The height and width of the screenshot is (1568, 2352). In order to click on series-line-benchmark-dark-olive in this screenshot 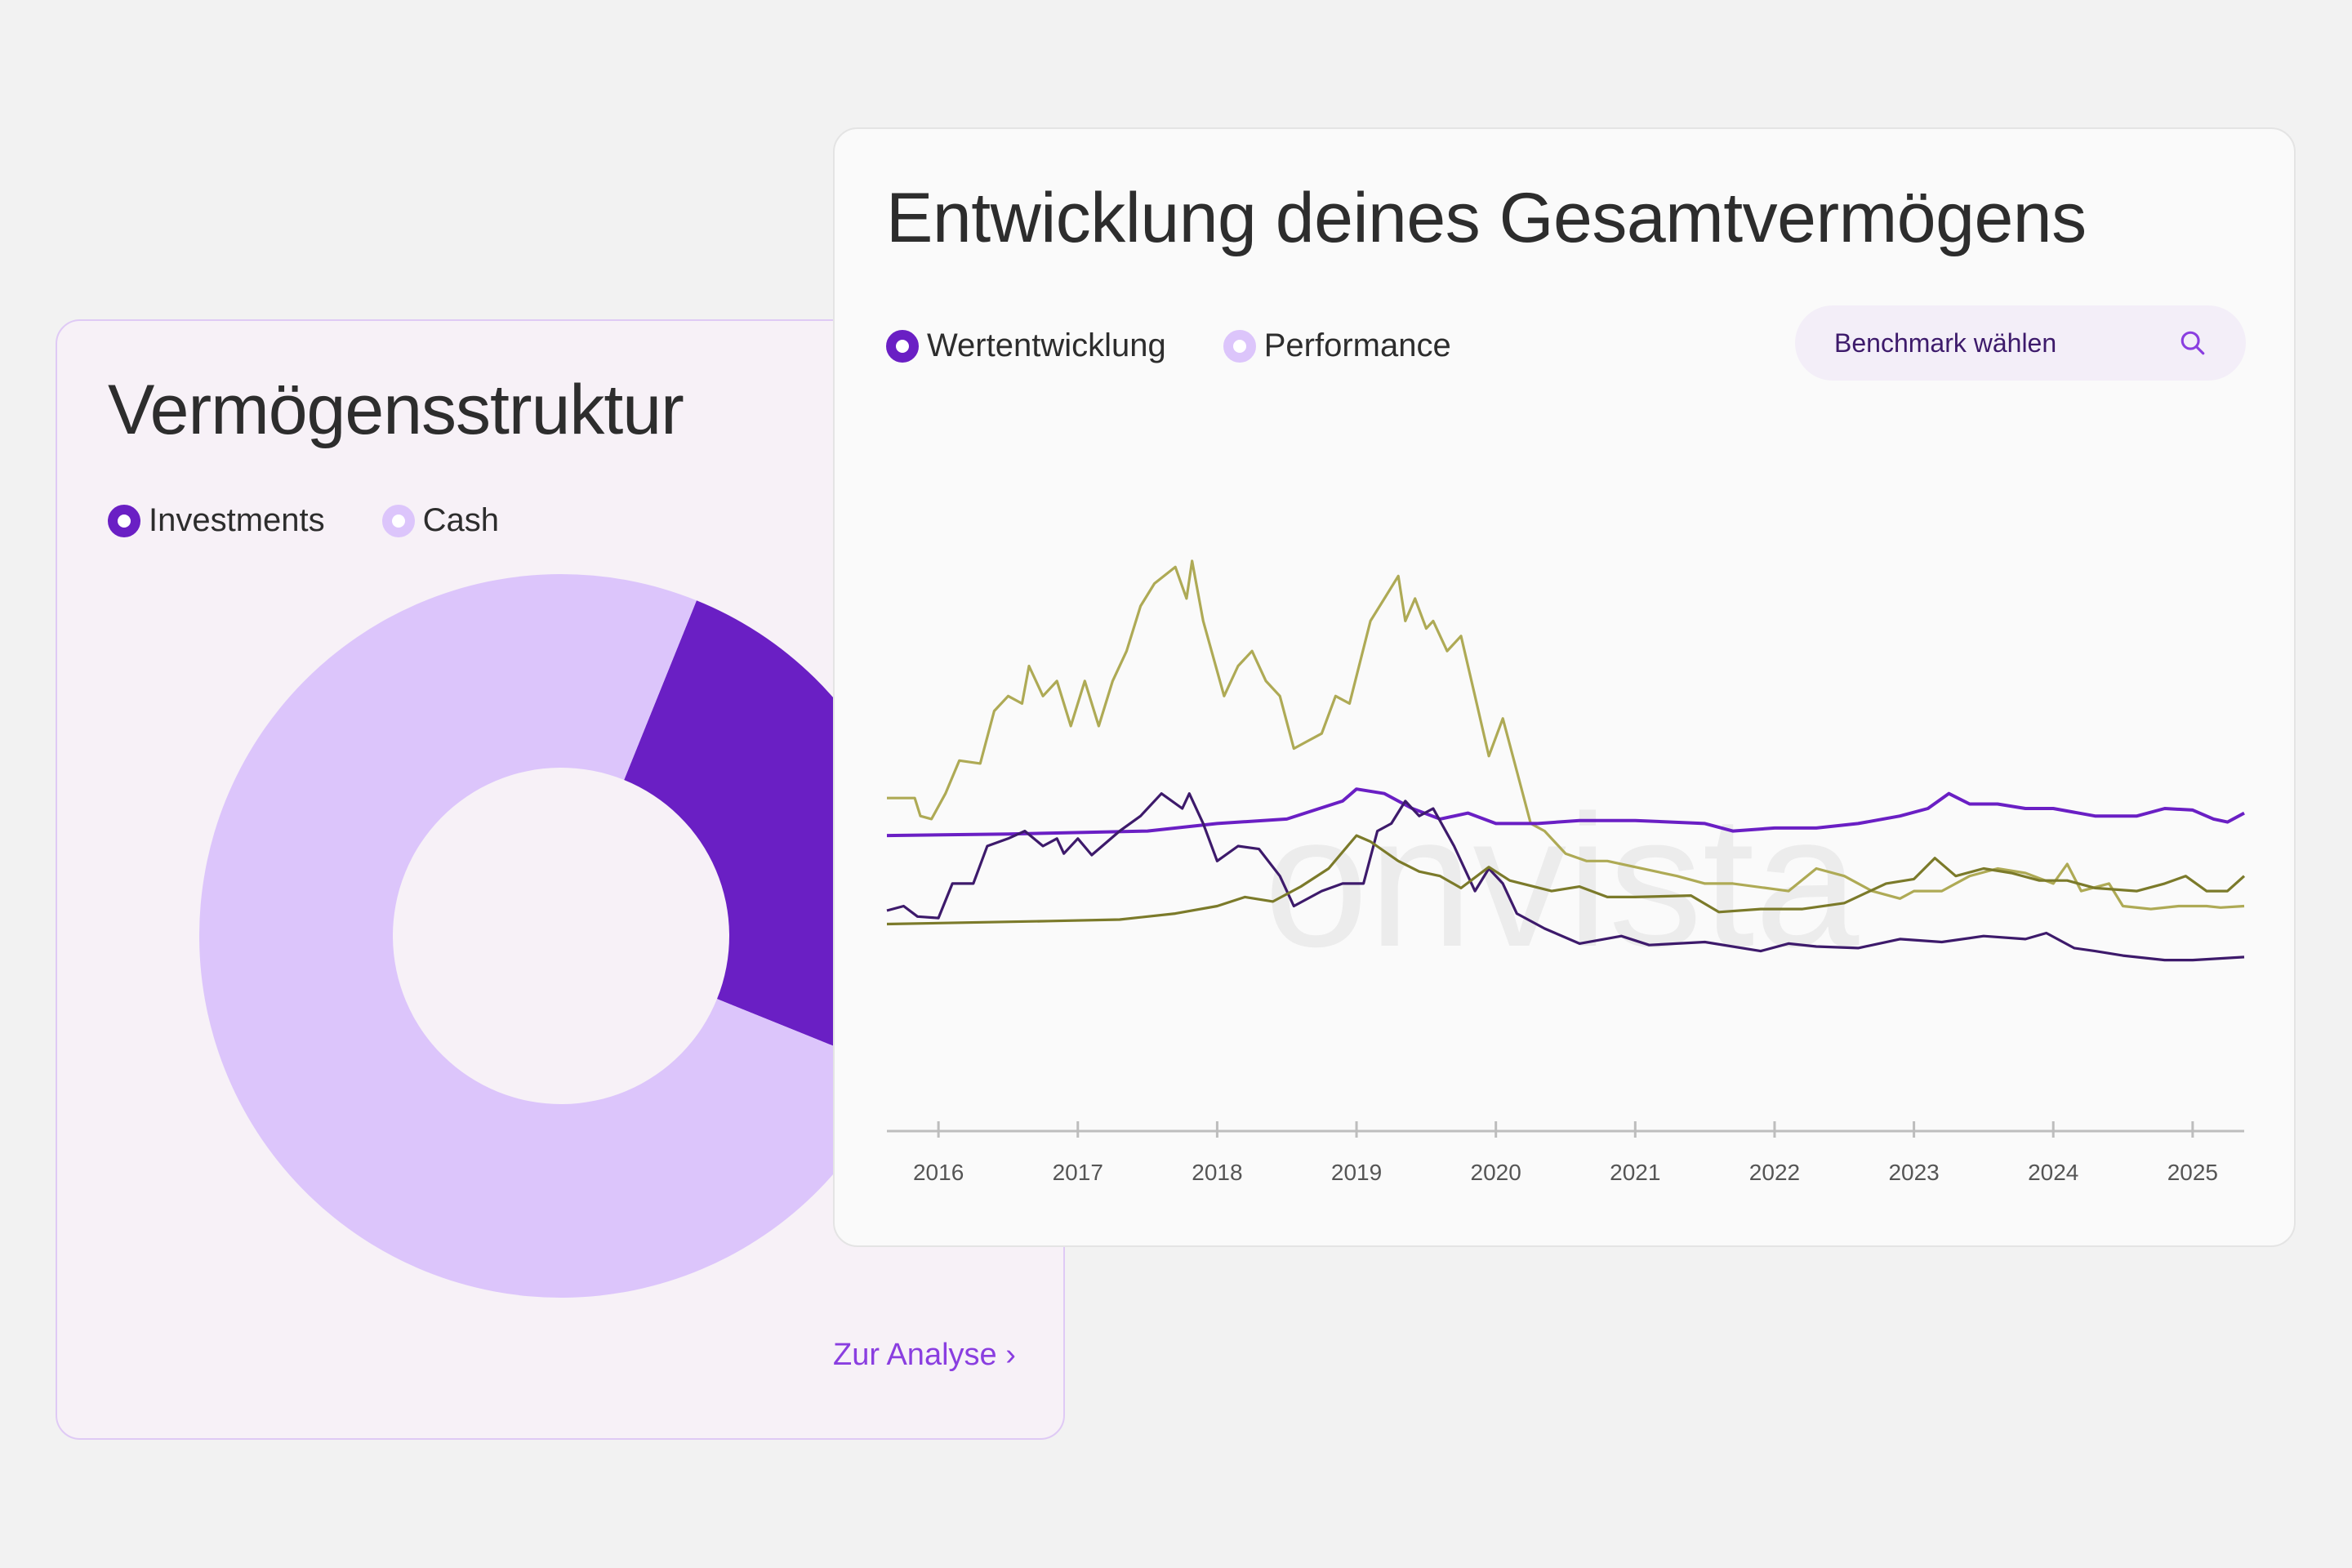, I will do `click(1566, 880)`.